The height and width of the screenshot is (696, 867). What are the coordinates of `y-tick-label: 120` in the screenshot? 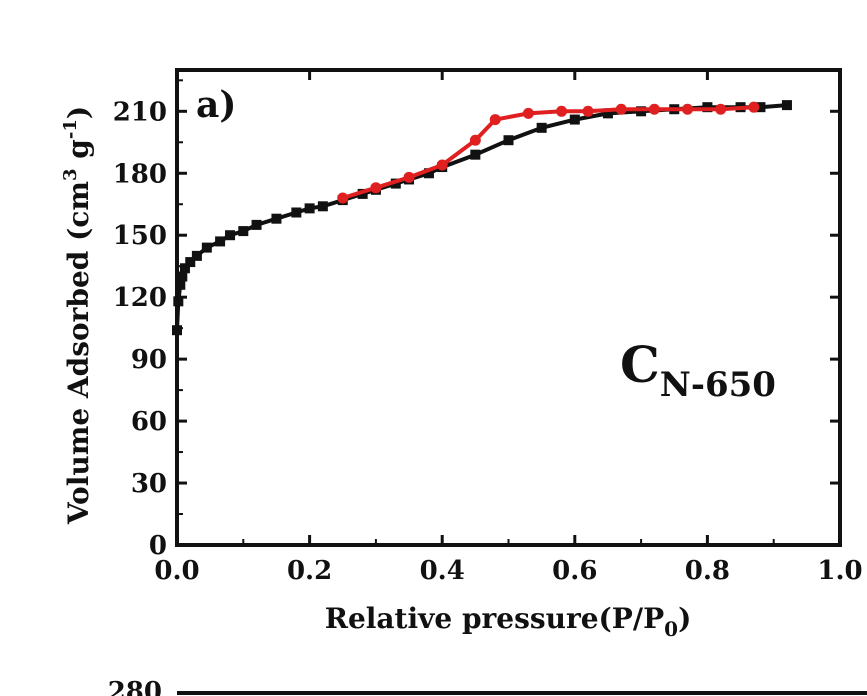 It's located at (140, 298).